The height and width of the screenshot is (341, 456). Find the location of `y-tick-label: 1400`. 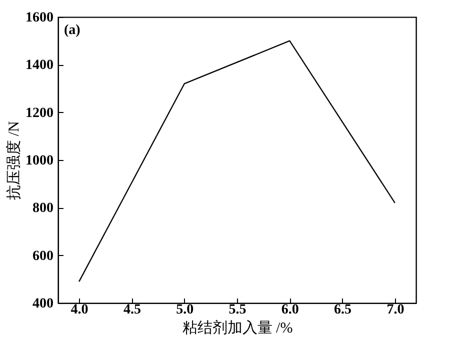

y-tick-label: 1400 is located at coordinates (40, 66).